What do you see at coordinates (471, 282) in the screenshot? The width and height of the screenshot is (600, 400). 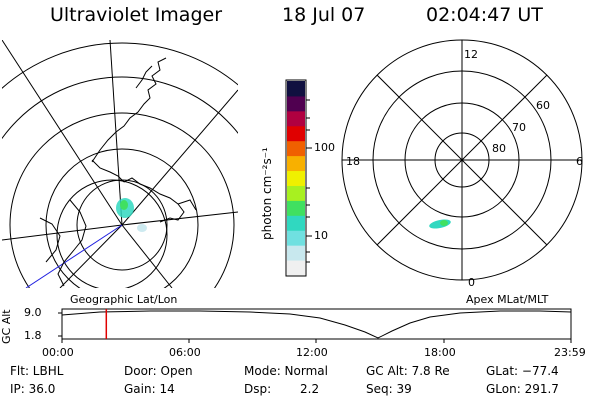 I see `mlt-label-0: 0` at bounding box center [471, 282].